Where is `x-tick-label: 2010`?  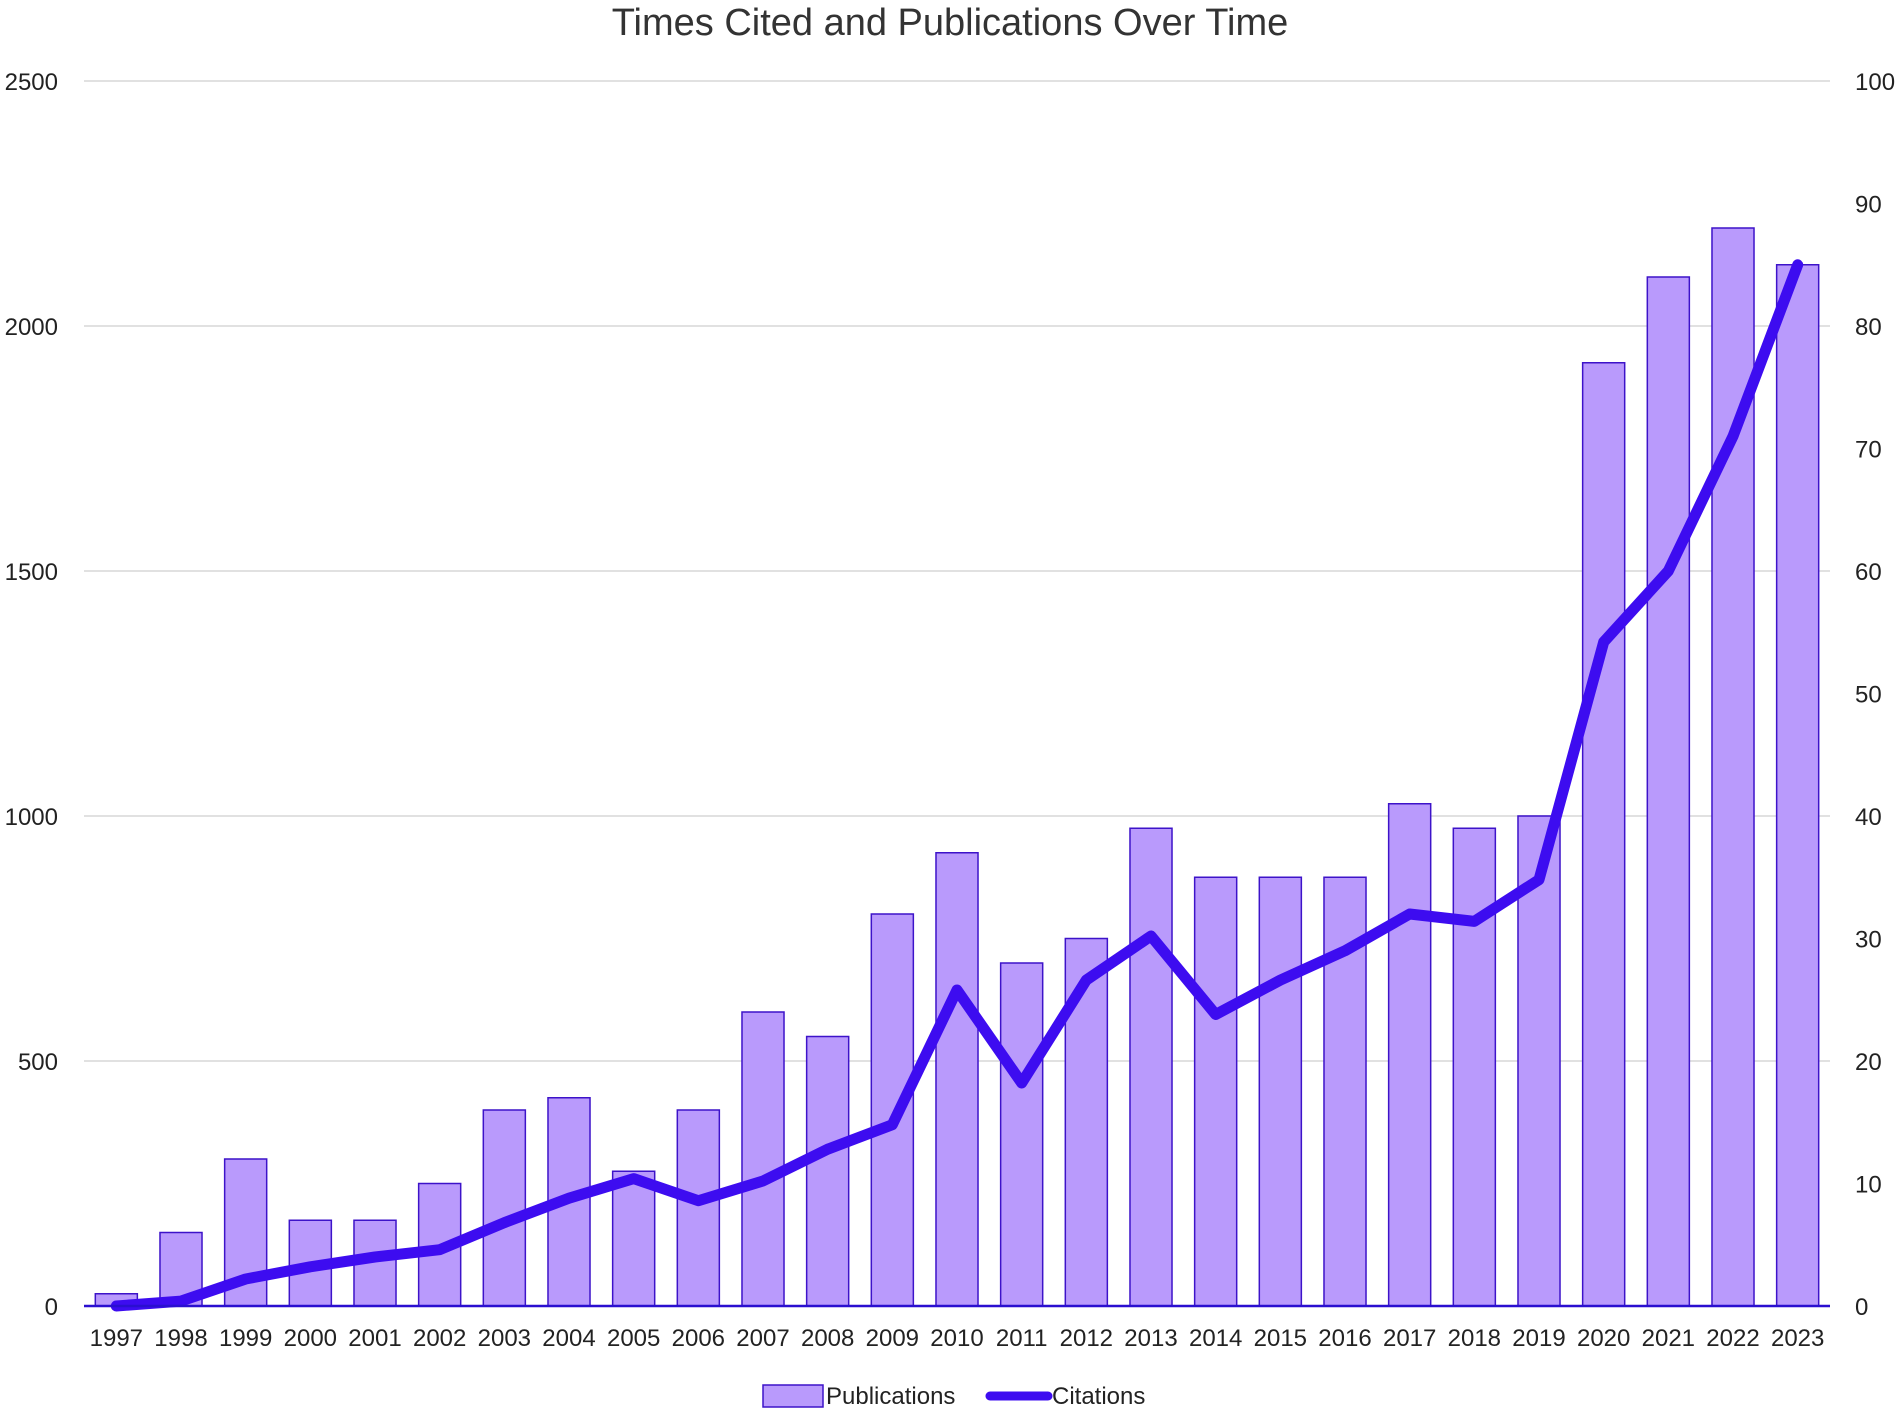
x-tick-label: 2010 is located at coordinates (956, 1338).